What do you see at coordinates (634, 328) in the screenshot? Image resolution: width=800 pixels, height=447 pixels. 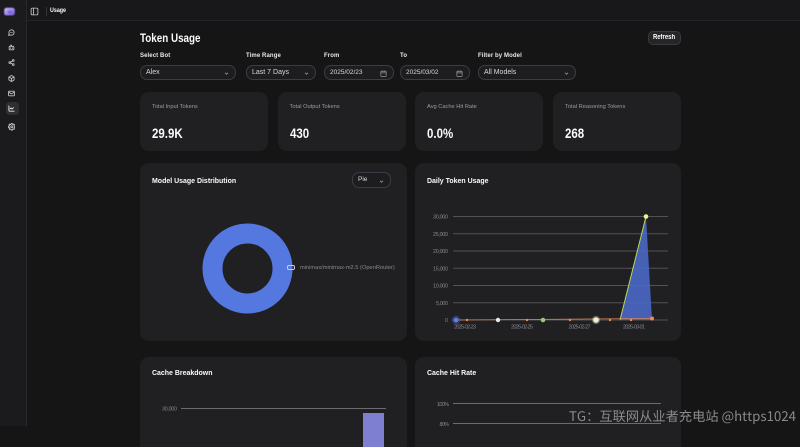 I see `svg-text: 2025-03-01` at bounding box center [634, 328].